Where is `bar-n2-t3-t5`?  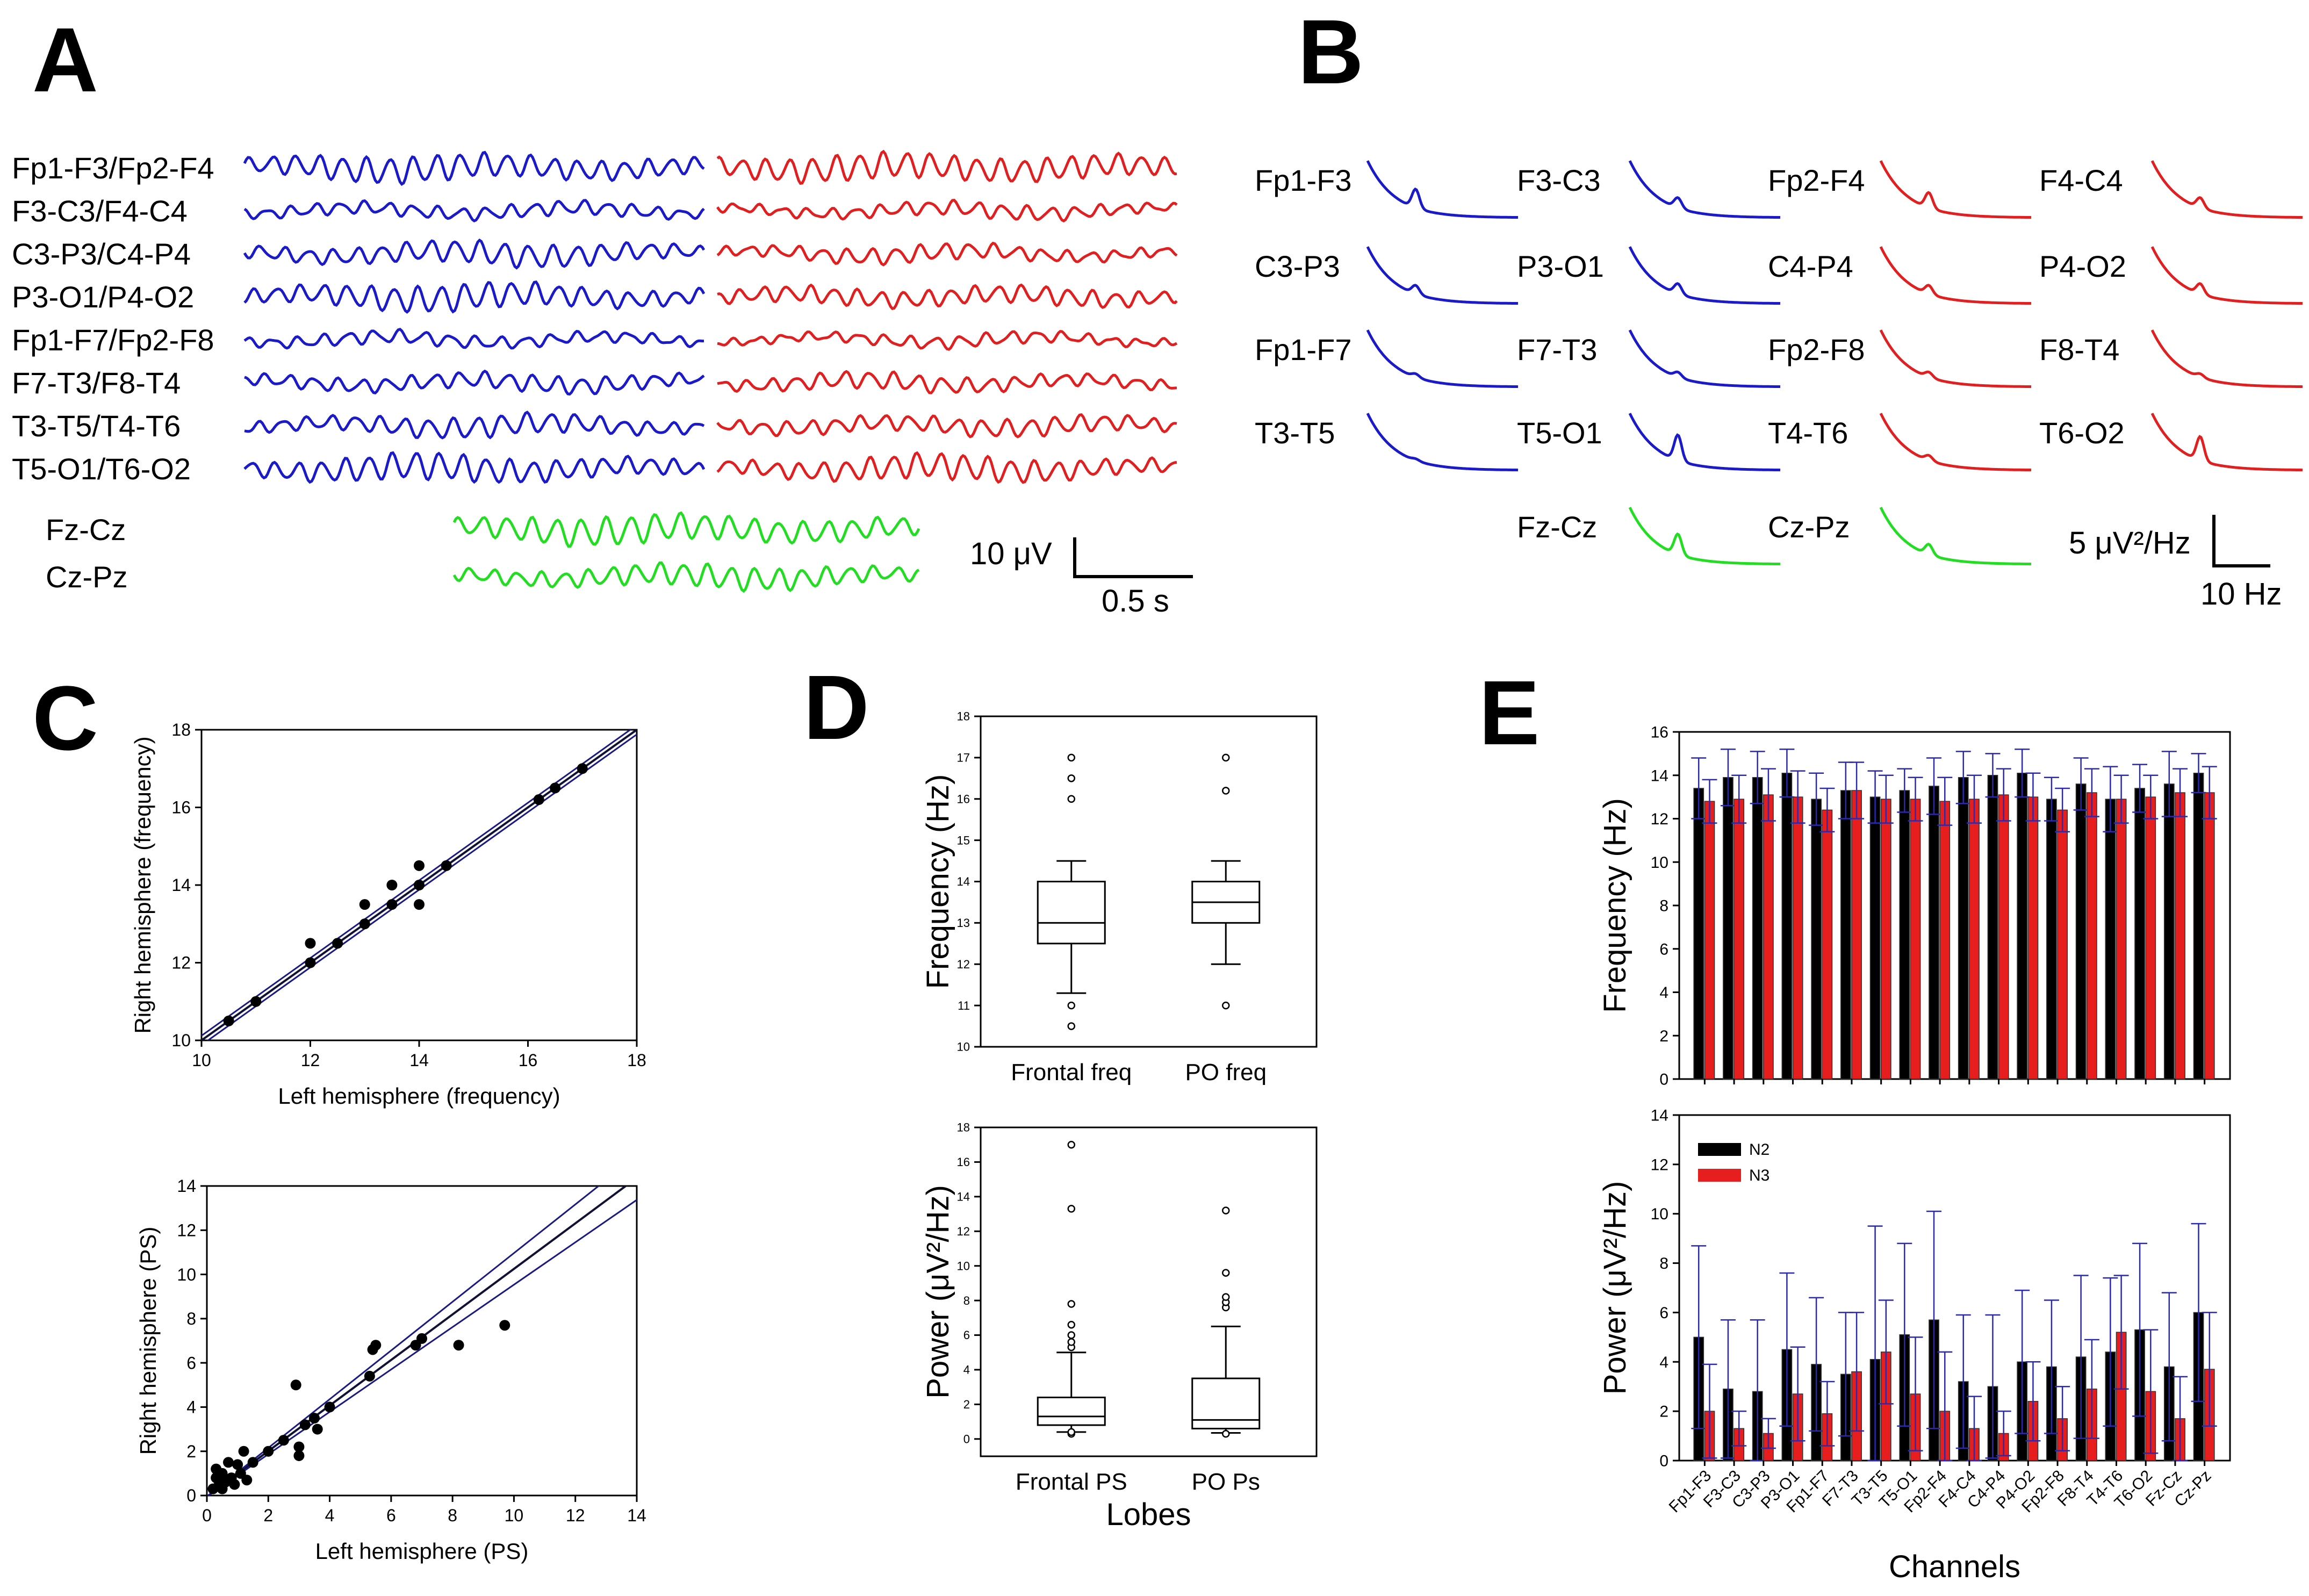
bar-n2-t3-t5 is located at coordinates (1875, 938).